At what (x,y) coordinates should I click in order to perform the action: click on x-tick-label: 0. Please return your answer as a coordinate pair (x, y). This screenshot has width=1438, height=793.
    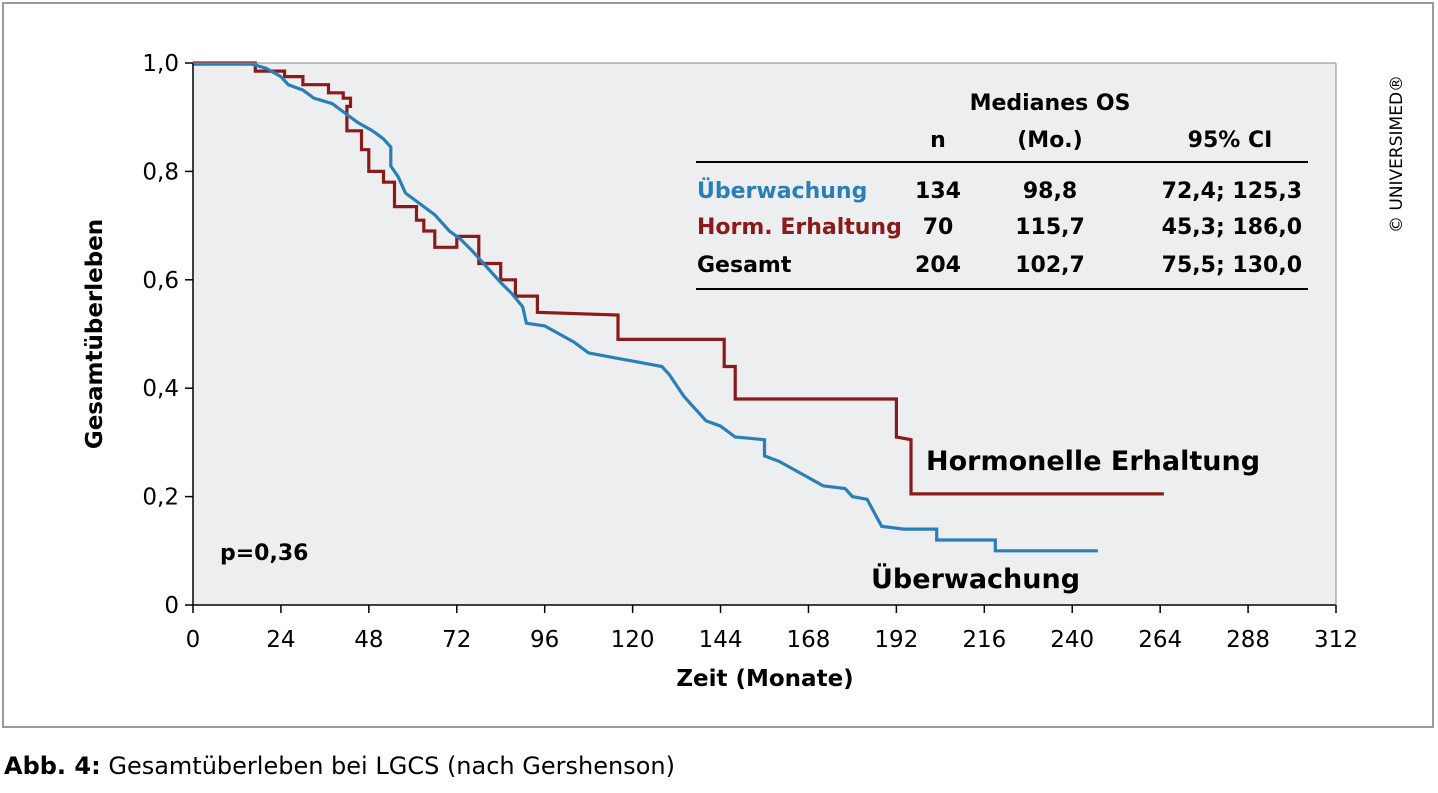
    Looking at the image, I should click on (193, 640).